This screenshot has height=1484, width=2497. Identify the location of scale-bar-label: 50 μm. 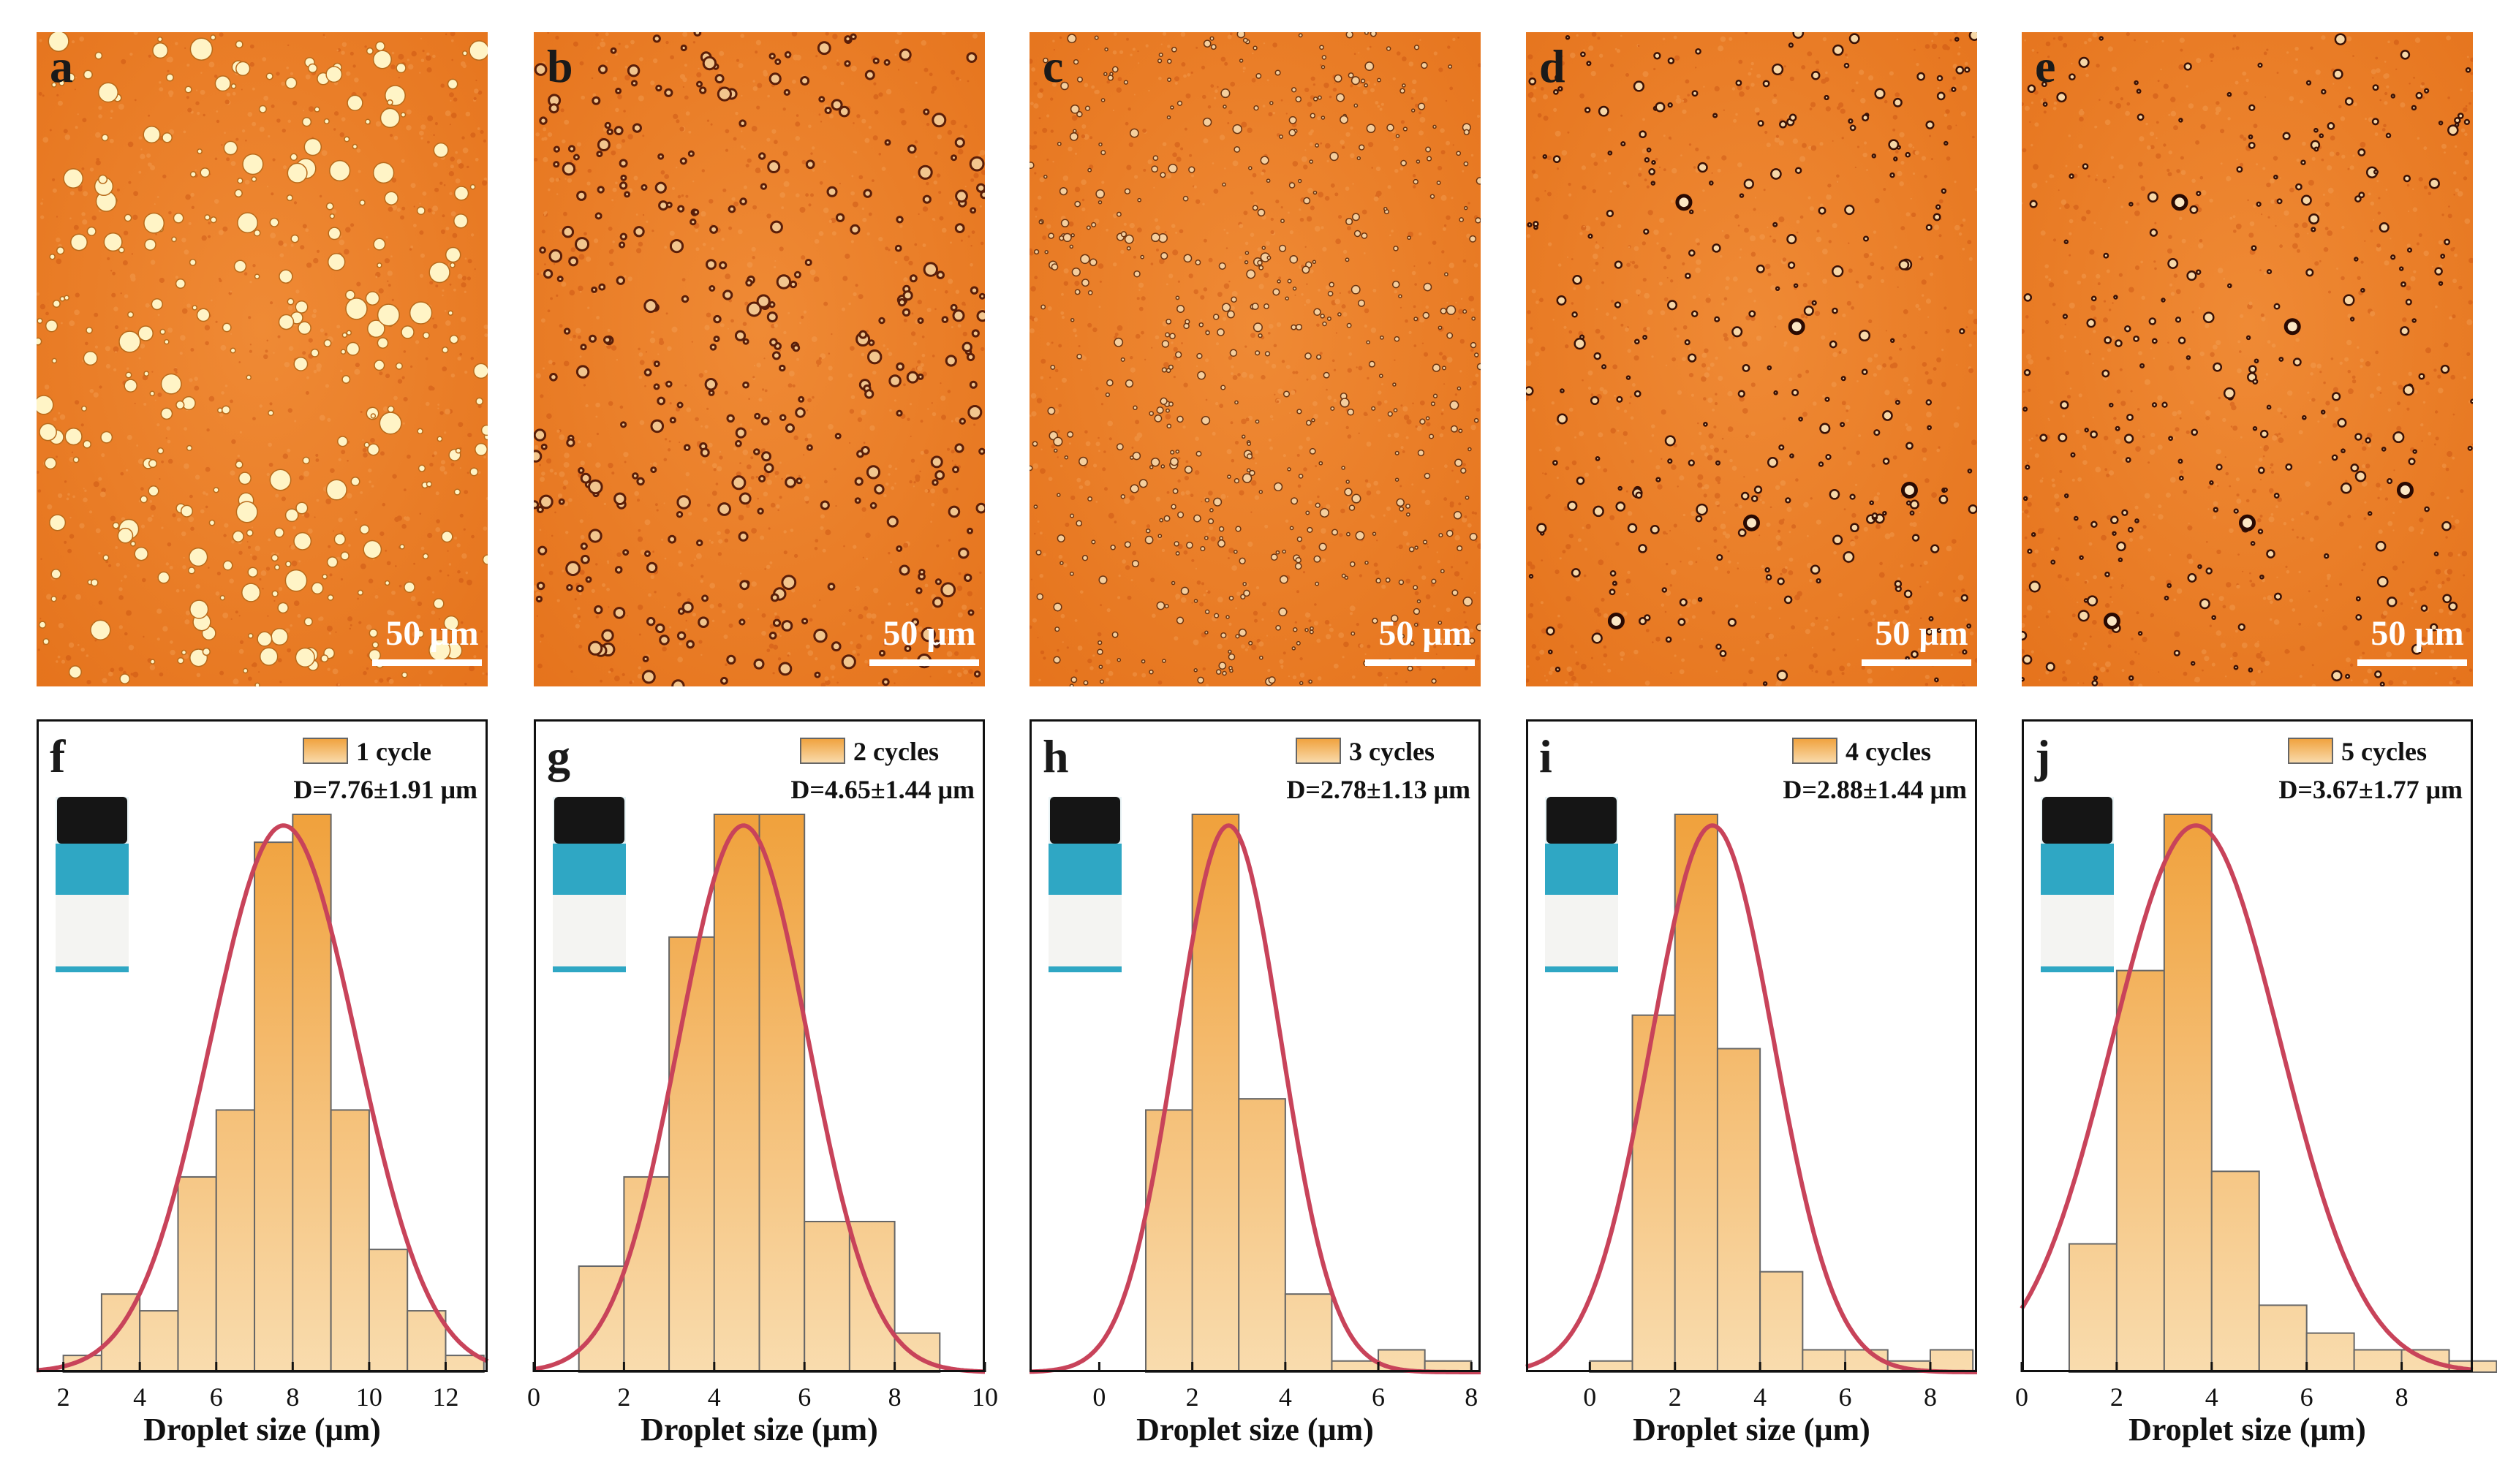
(929, 633).